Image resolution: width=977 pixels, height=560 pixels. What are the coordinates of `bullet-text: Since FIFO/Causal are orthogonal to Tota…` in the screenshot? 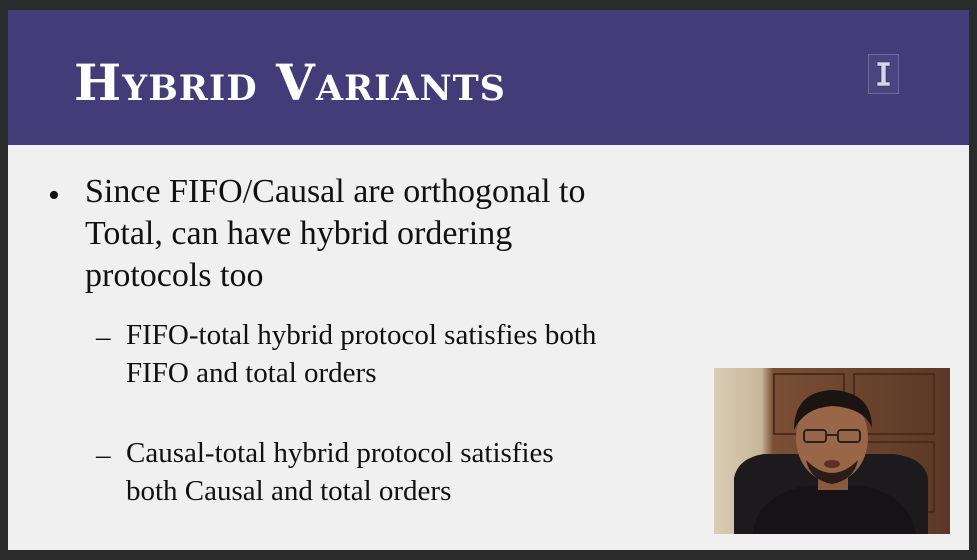 It's located at (335, 233).